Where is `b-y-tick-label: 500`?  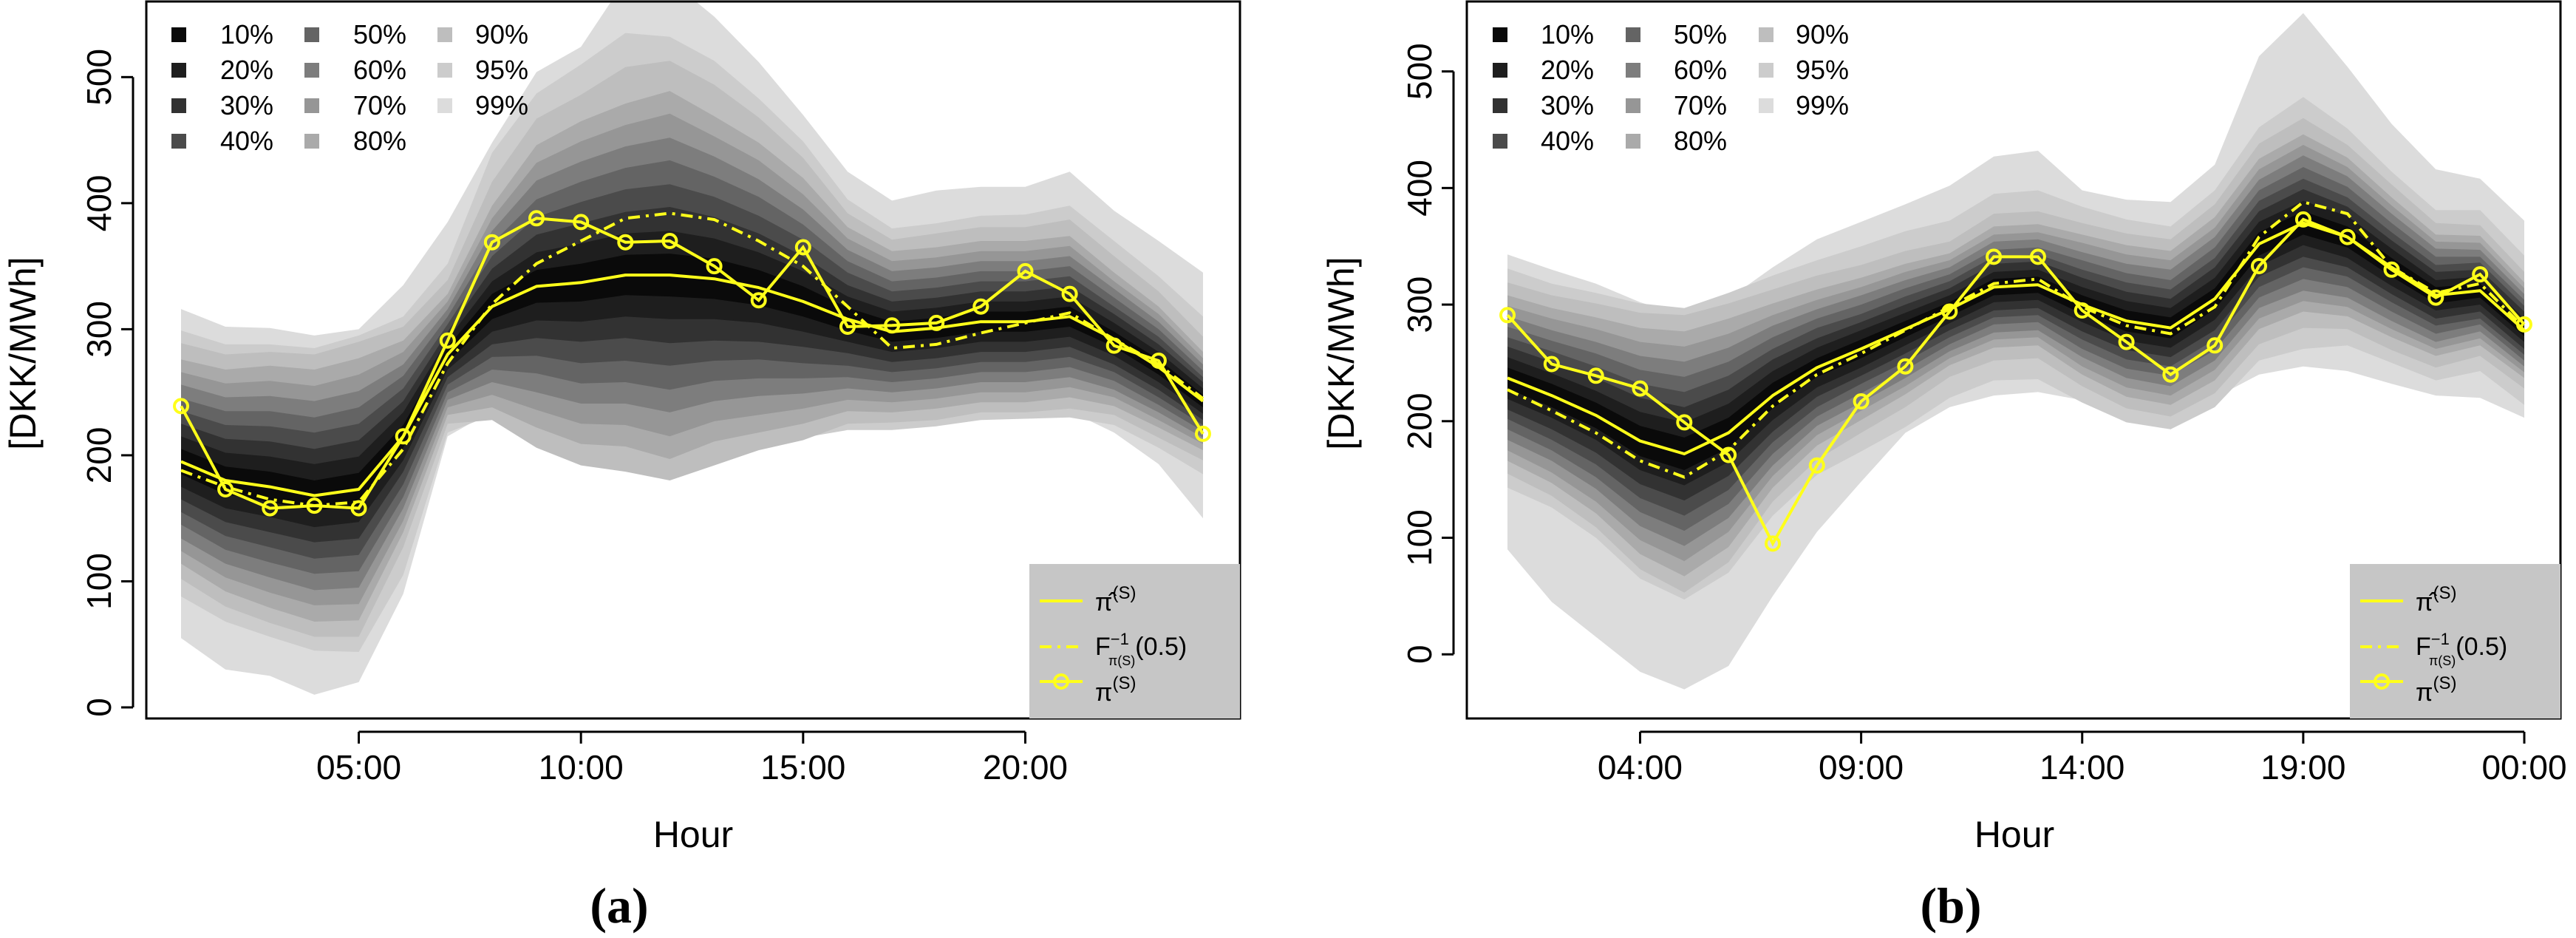
b-y-tick-label: 500 is located at coordinates (1419, 71).